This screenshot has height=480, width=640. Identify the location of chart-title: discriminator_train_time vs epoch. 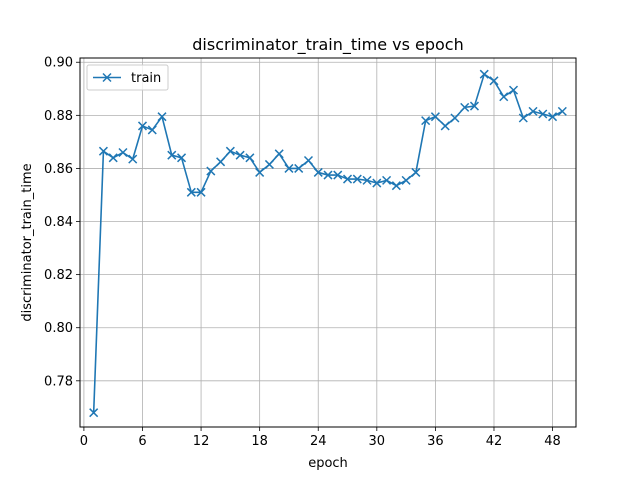
(327, 45).